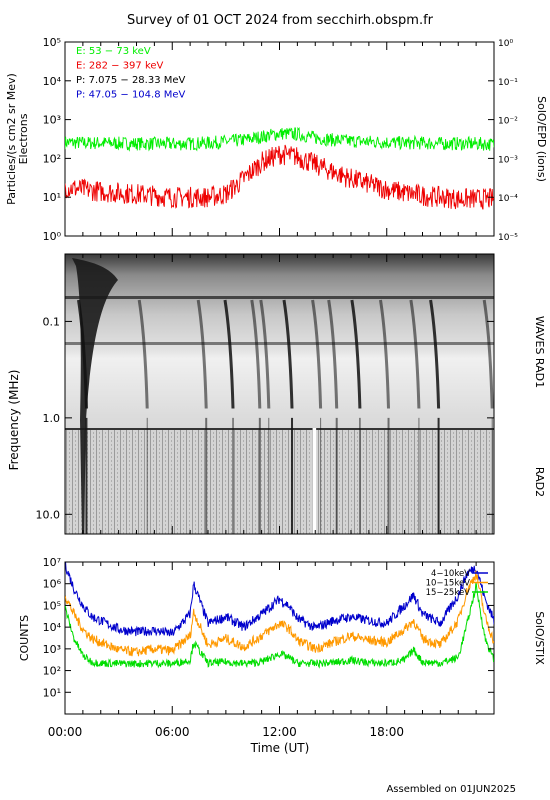 The image size is (550, 800). What do you see at coordinates (505, 44) in the screenshot?
I see `particles-y2tick-label: 10⁰` at bounding box center [505, 44].